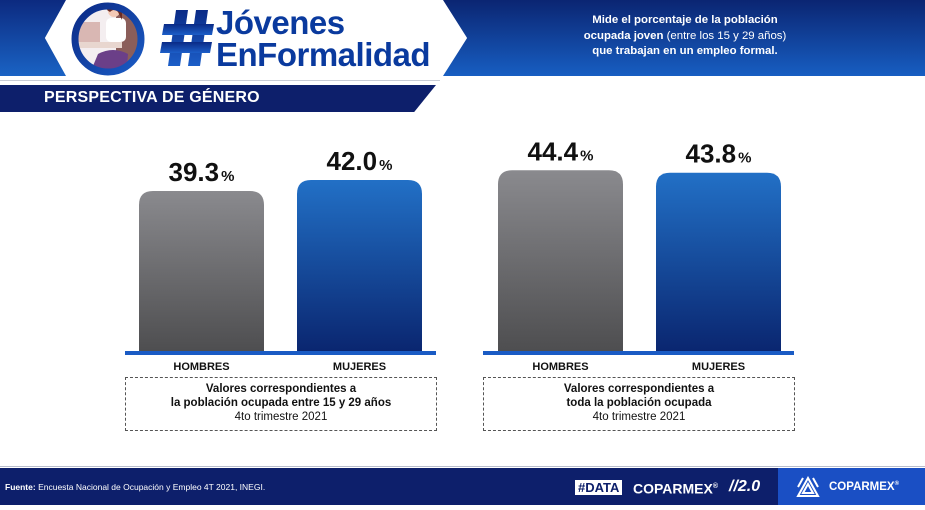  What do you see at coordinates (685, 51) in the screenshot?
I see `description-line3: que trabajan en un empleo formal.` at bounding box center [685, 51].